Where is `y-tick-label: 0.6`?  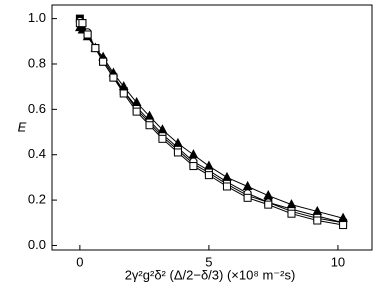 y-tick-label: 0.6 is located at coordinates (37, 108).